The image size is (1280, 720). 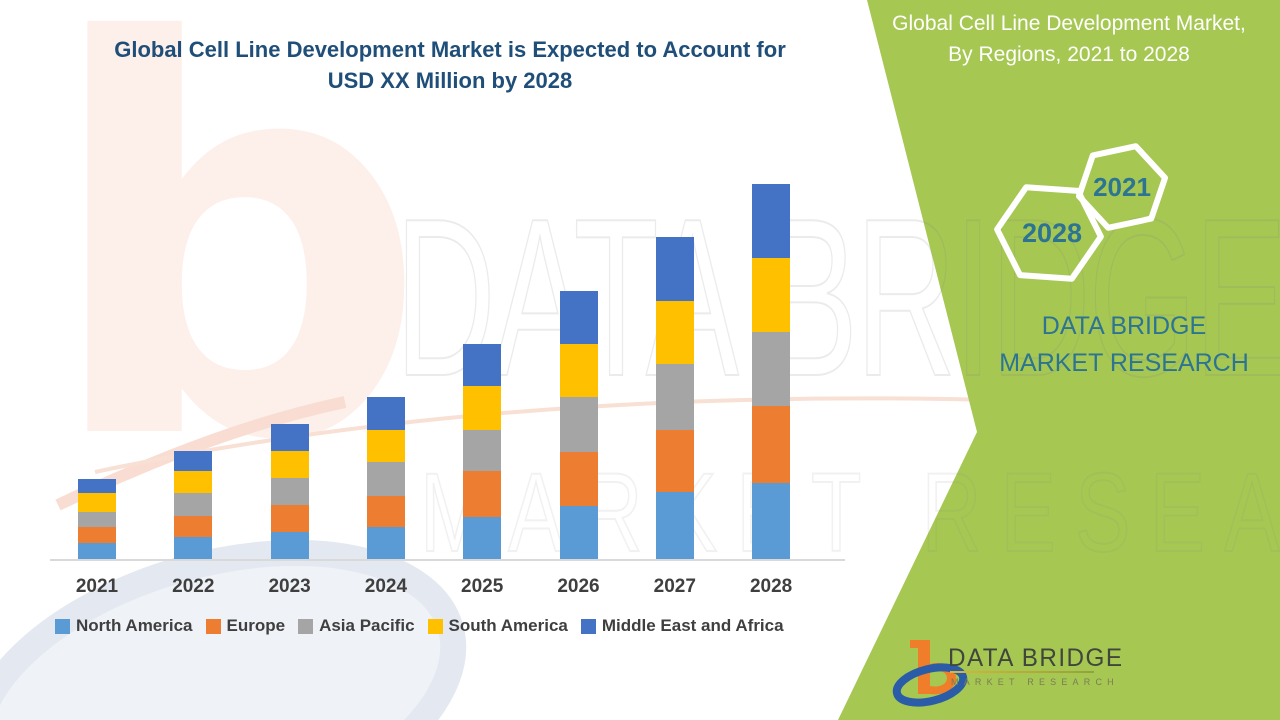 I want to click on x-axis-label: 2028, so click(x=771, y=586).